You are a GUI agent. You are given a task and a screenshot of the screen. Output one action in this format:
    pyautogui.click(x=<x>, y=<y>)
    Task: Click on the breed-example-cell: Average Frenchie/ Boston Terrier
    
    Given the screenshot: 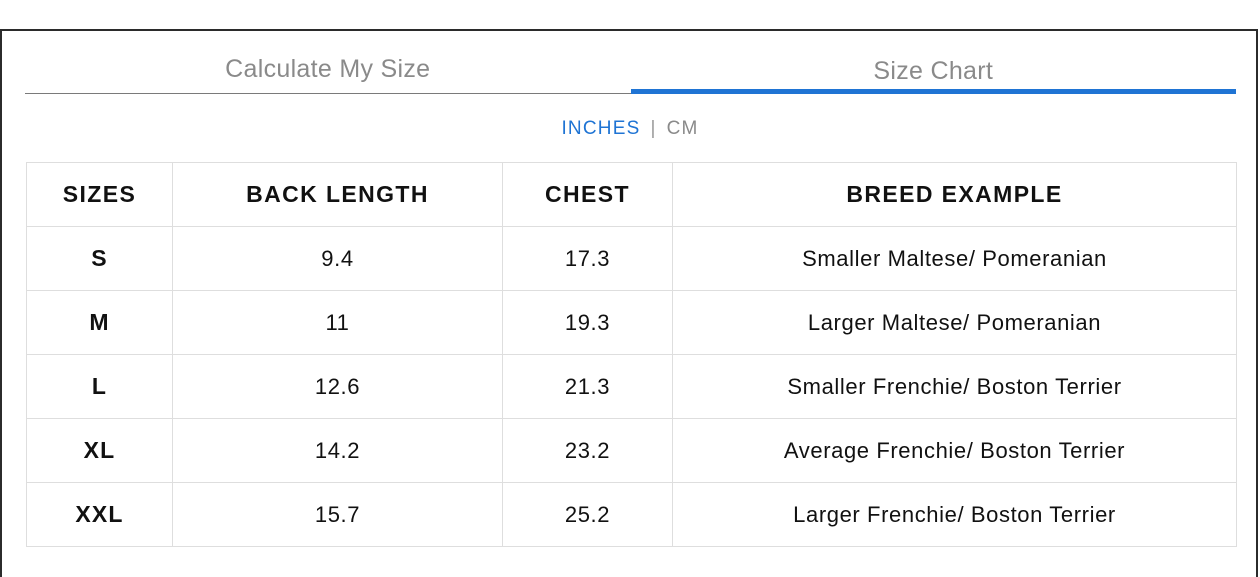 What is the action you would take?
    pyautogui.click(x=954, y=450)
    